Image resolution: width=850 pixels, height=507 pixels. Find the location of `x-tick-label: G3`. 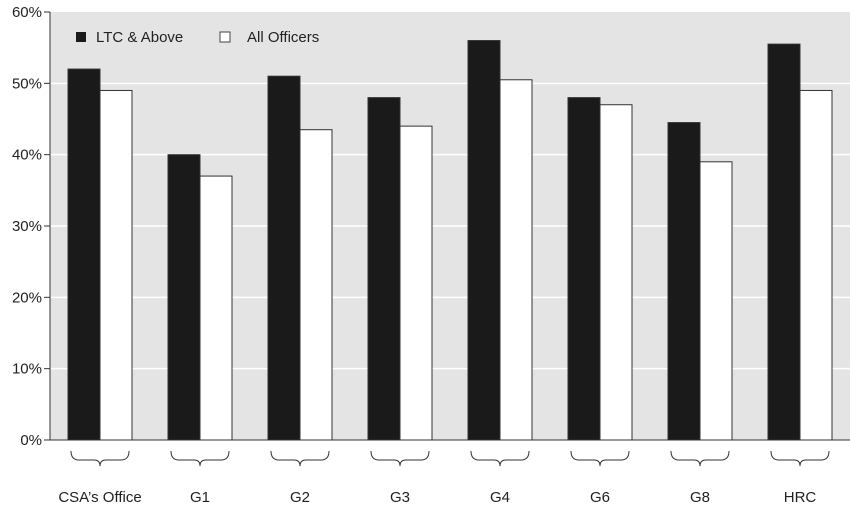

x-tick-label: G3 is located at coordinates (400, 497).